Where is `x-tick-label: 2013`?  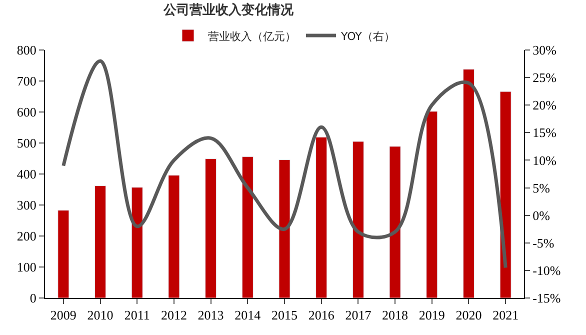 x-tick-label: 2013 is located at coordinates (211, 315).